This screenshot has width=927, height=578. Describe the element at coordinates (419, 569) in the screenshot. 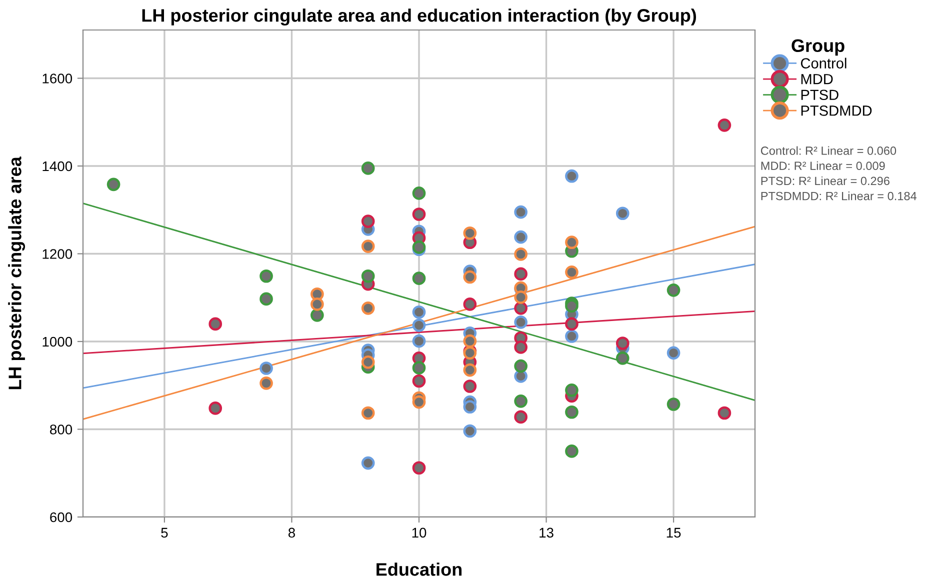

I see `x-axis-title: Education` at that location.